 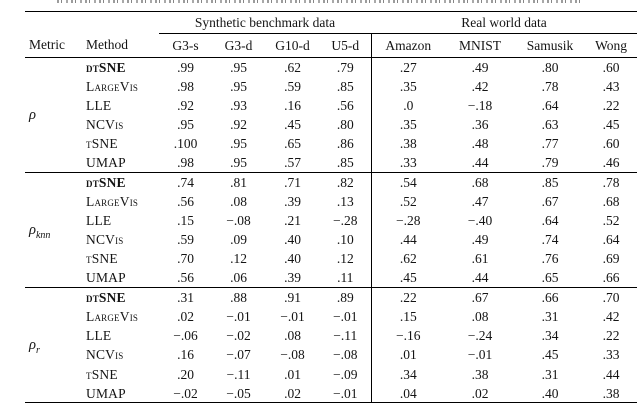 I want to click on cell-value: .89, so click(x=346, y=297).